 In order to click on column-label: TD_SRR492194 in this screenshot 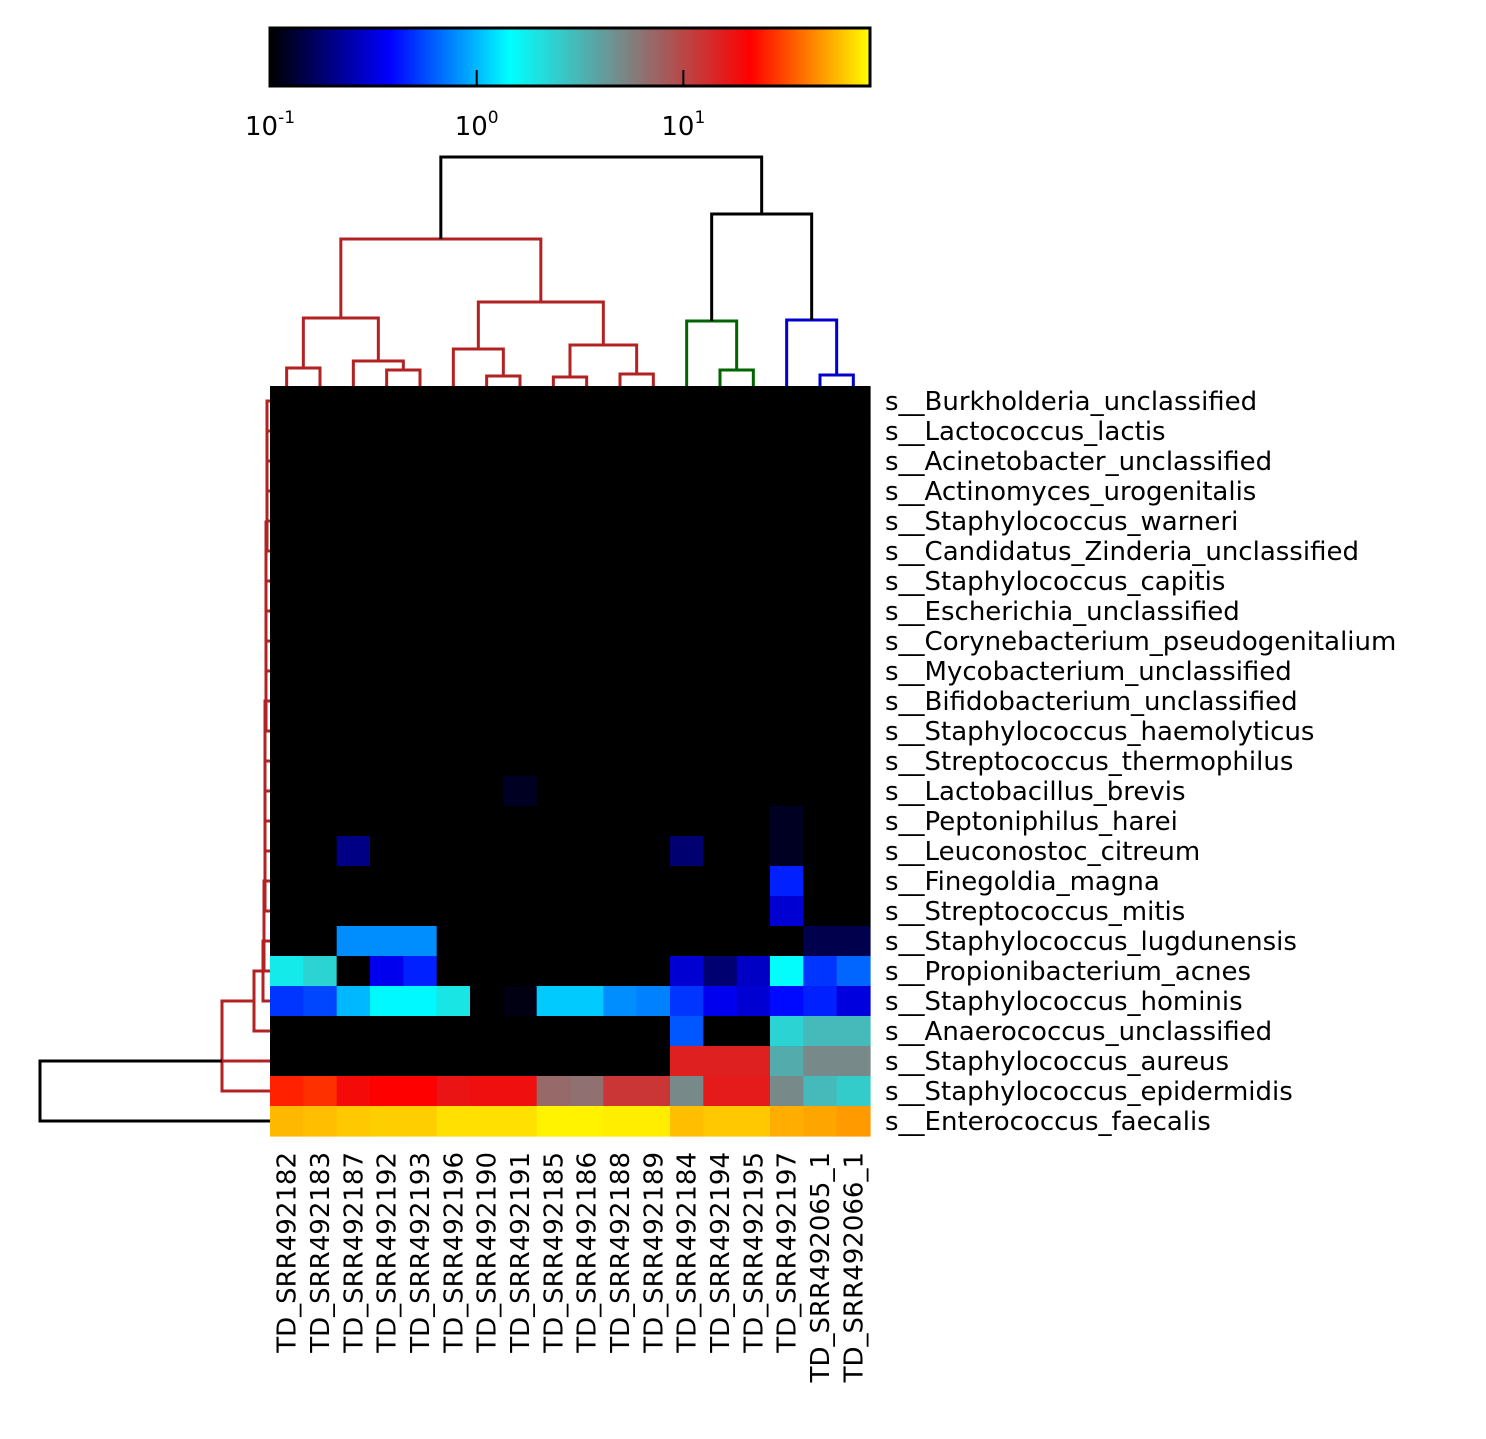, I will do `click(721, 1253)`.